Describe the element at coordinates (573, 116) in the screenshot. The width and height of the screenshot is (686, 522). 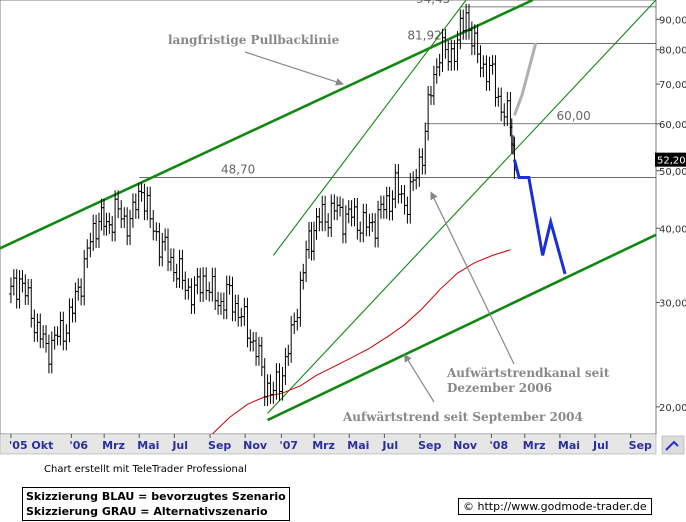
I see `level-label: 60,00` at that location.